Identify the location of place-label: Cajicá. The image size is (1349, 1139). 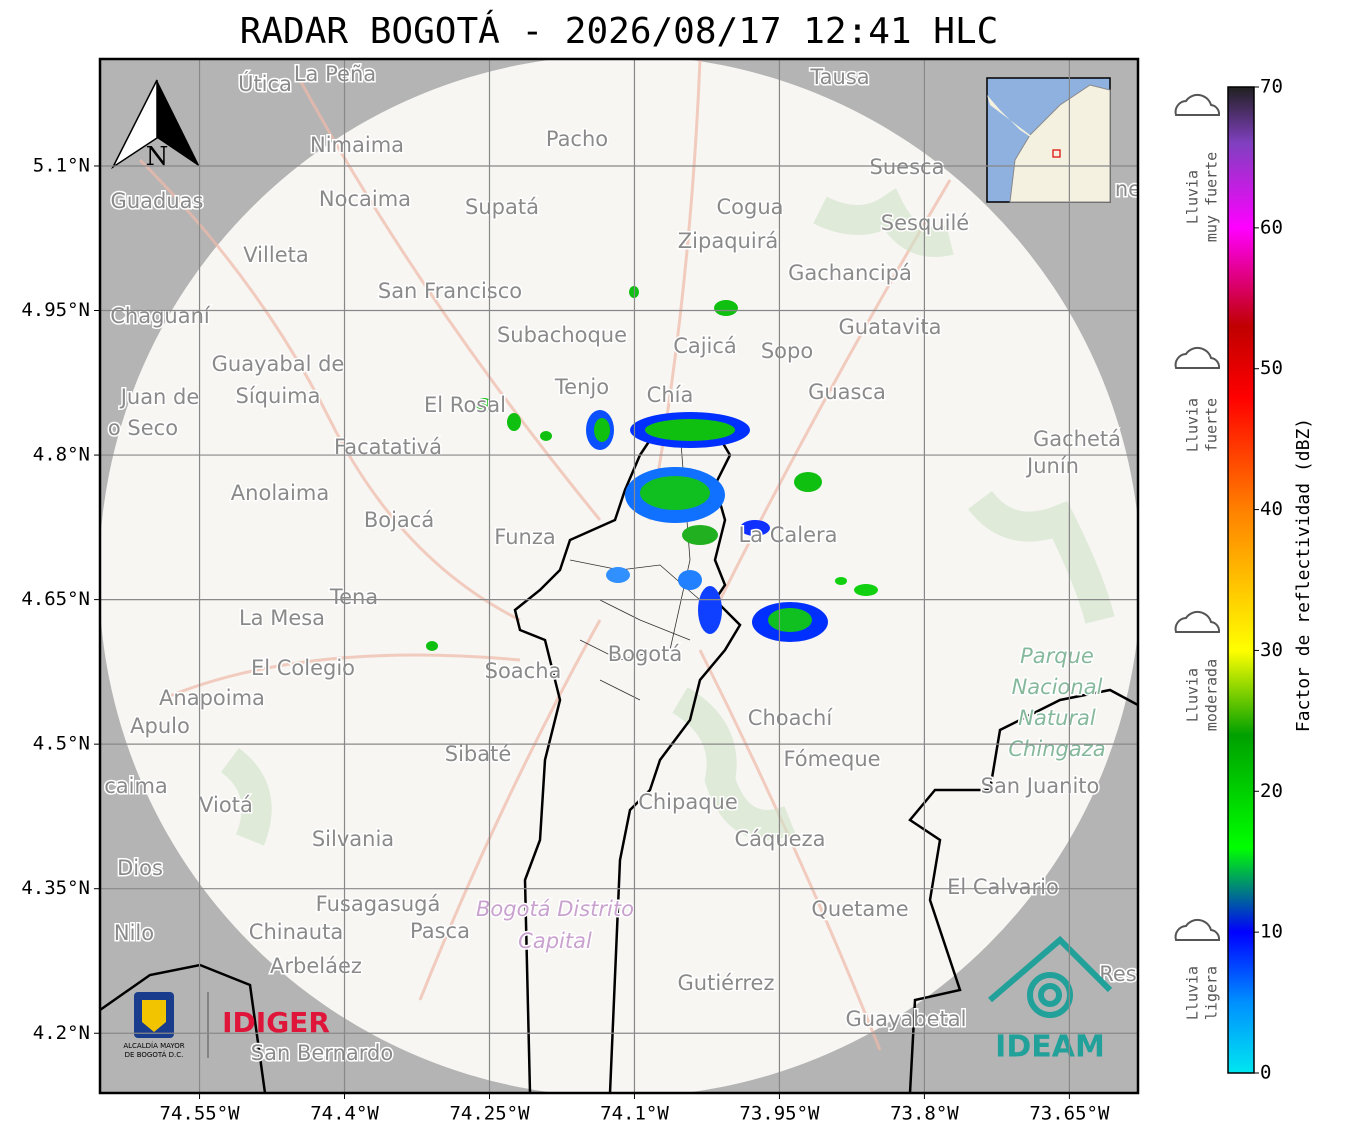
(705, 346).